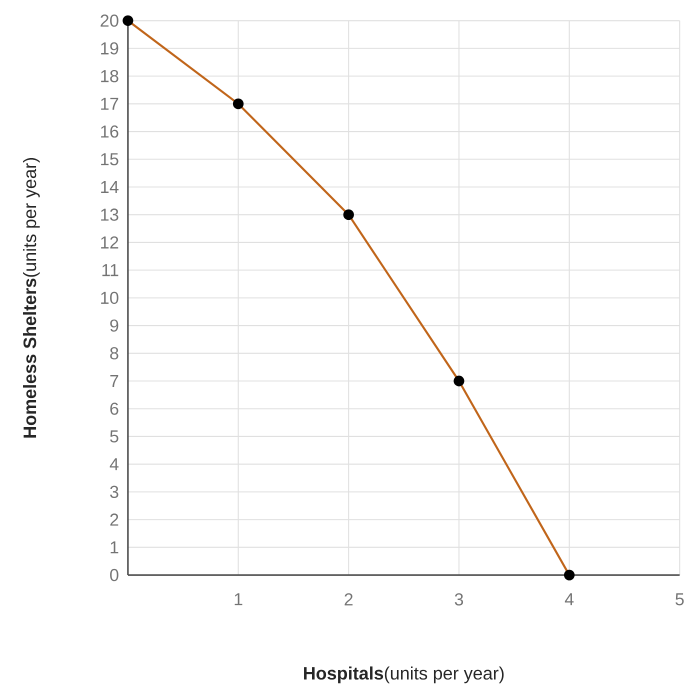 The width and height of the screenshot is (689, 689). I want to click on x-tick-label: 5, so click(680, 599).